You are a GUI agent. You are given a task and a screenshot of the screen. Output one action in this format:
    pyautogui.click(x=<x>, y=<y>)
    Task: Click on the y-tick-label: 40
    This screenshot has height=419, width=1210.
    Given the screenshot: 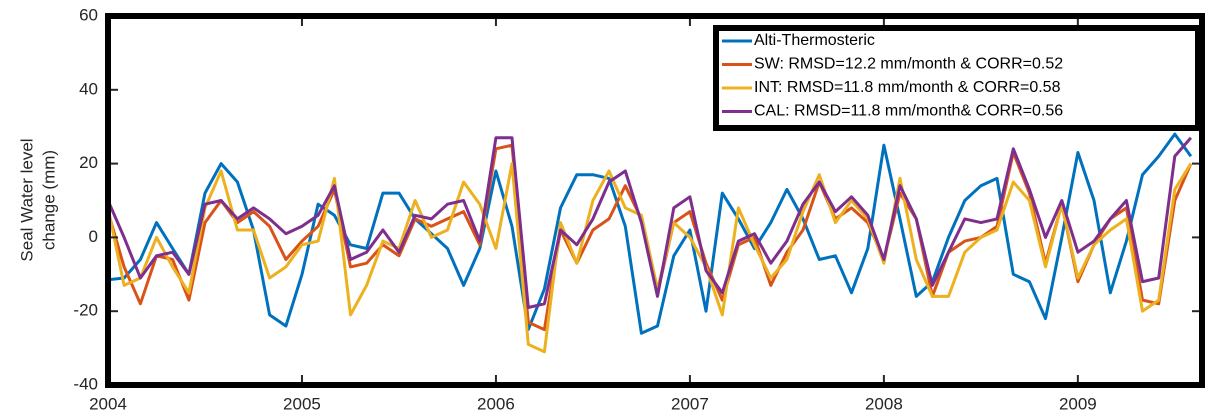 What is the action you would take?
    pyautogui.click(x=88, y=88)
    